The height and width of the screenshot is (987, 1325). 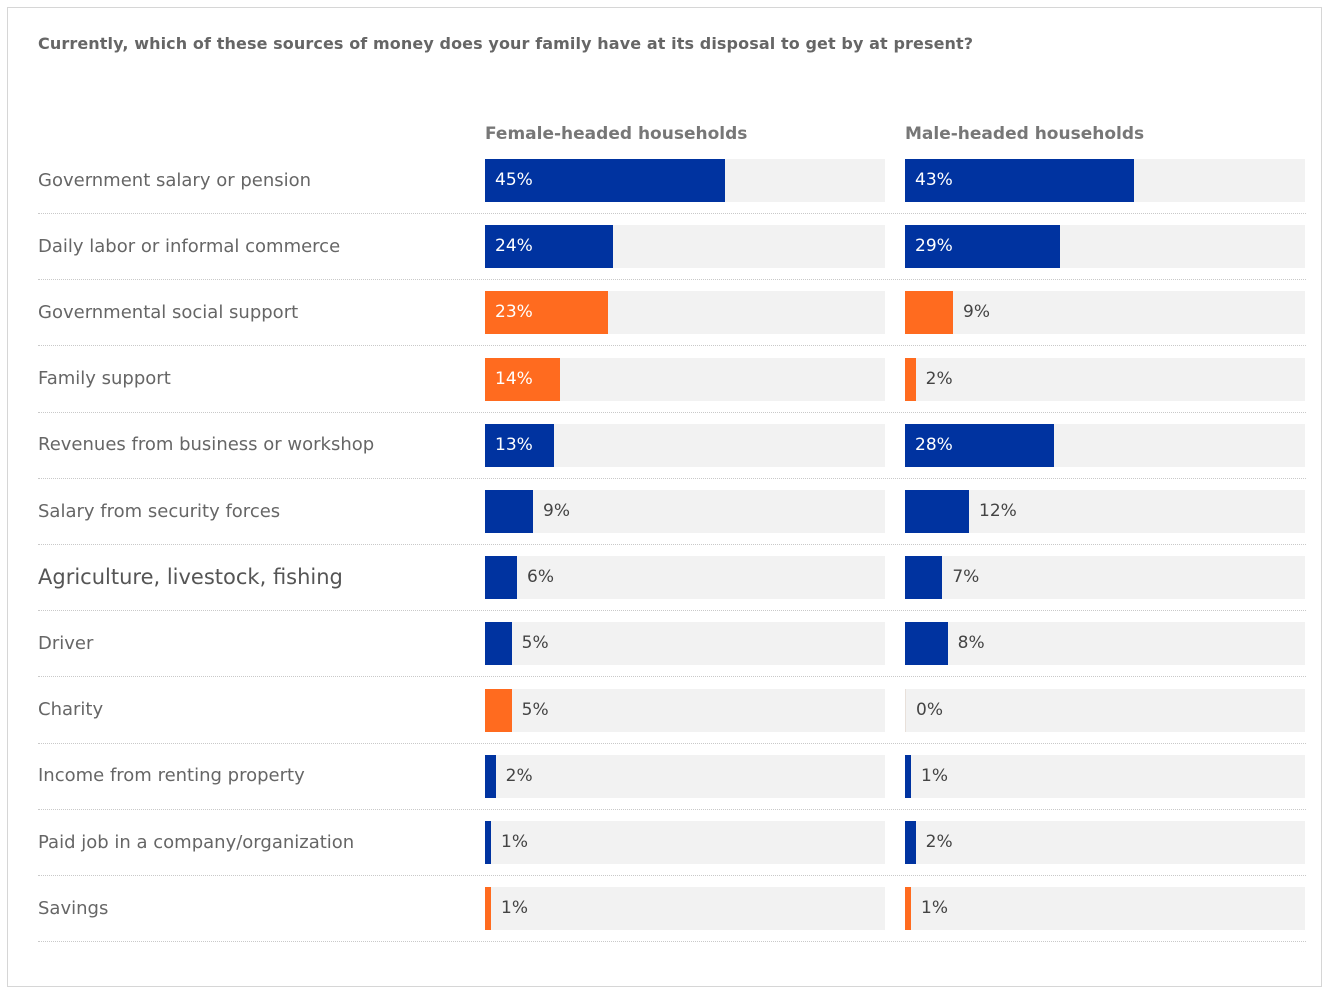 I want to click on bar-track: 6%, so click(x=685, y=578).